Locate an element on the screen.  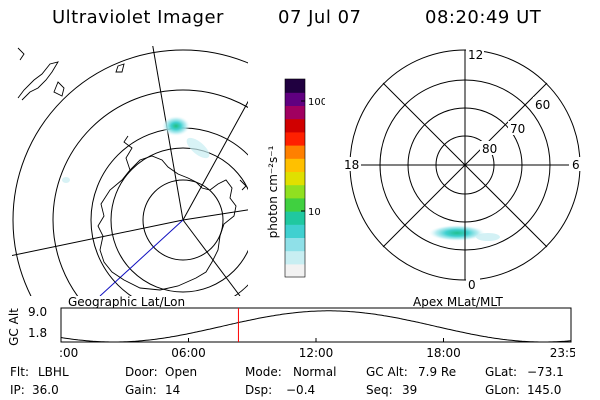
colorbar: 100 10 photon cm⁻²s⁻¹ is located at coordinates (295, 178).